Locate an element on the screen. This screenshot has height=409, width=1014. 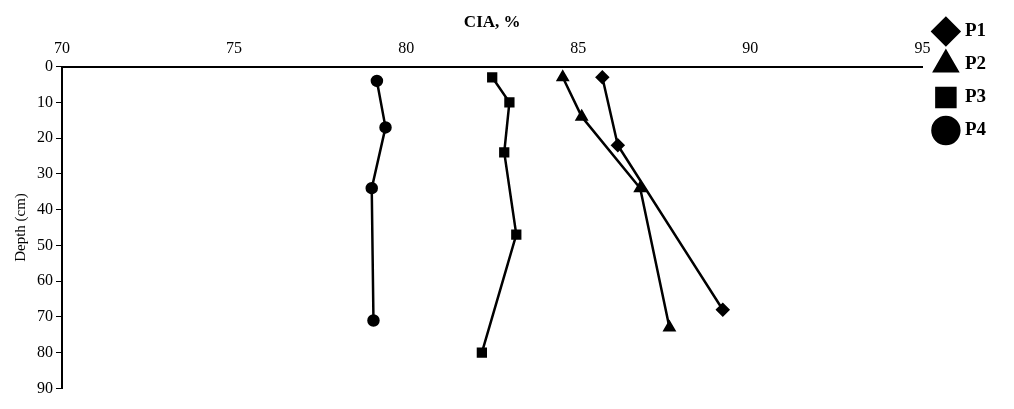
y-tick-label: 90 is located at coordinates (45, 387).